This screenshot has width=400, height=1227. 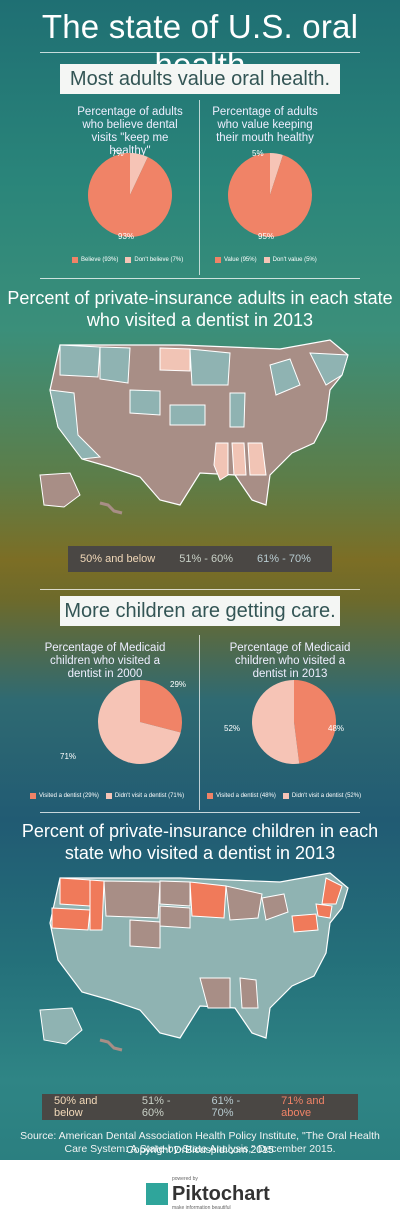 What do you see at coordinates (336, 728) in the screenshot?
I see `pie4-label-small: 48%` at bounding box center [336, 728].